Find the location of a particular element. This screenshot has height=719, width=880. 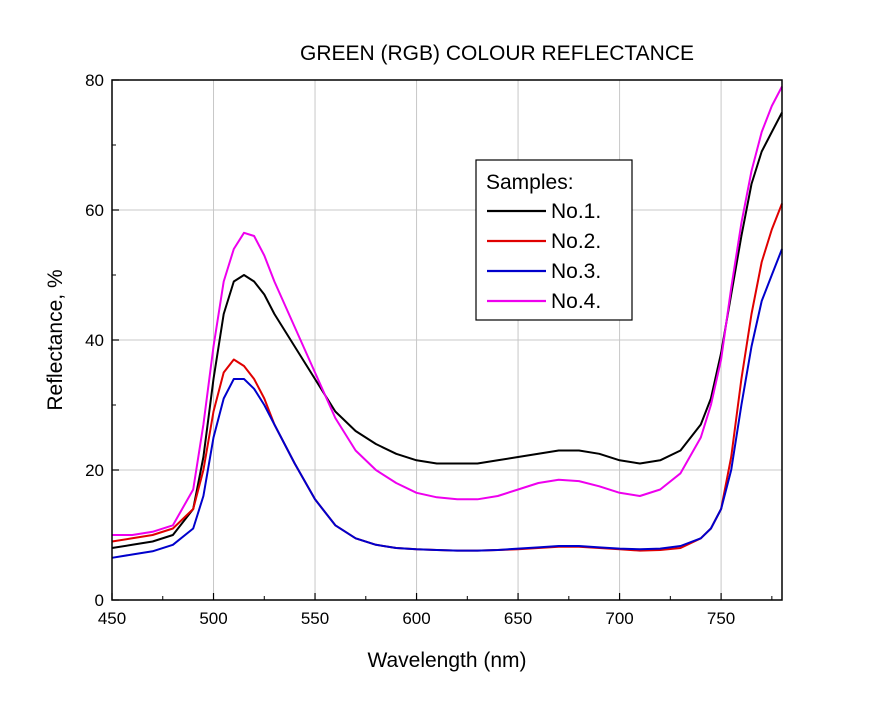

y-tick-label: 40 is located at coordinates (94, 340).